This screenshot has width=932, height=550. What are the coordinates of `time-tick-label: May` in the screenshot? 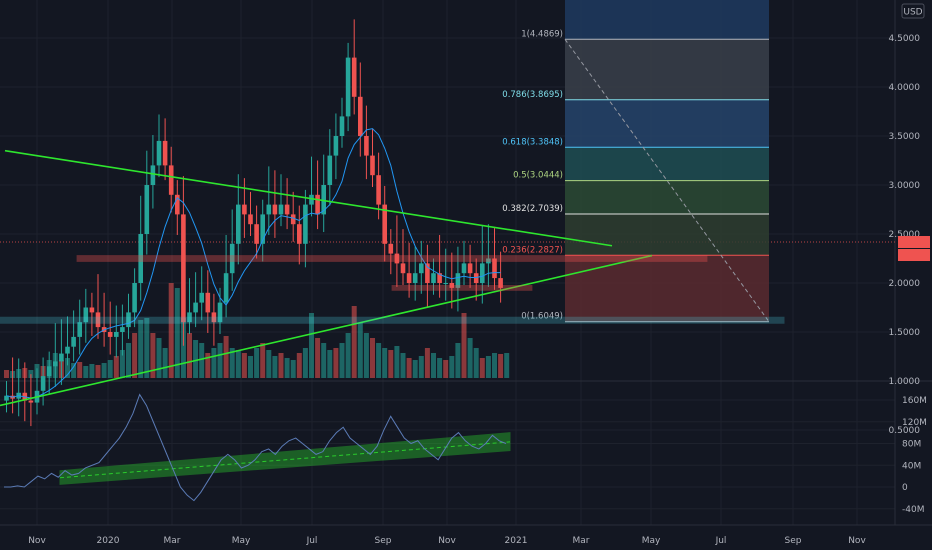 It's located at (241, 541).